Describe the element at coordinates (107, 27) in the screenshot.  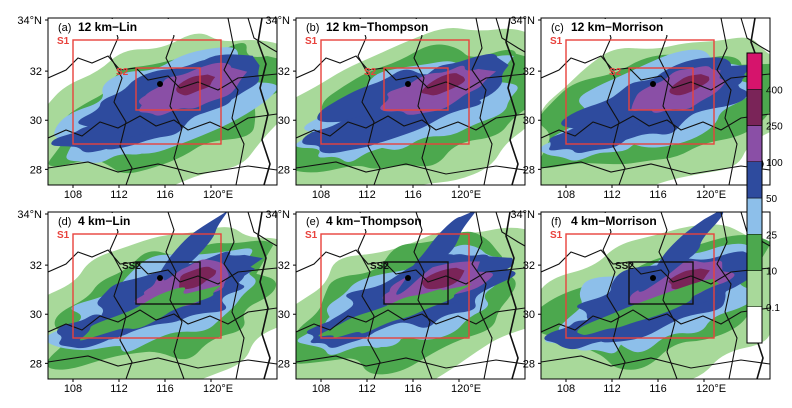
I see `panel-title: 12 km−Lin` at that location.